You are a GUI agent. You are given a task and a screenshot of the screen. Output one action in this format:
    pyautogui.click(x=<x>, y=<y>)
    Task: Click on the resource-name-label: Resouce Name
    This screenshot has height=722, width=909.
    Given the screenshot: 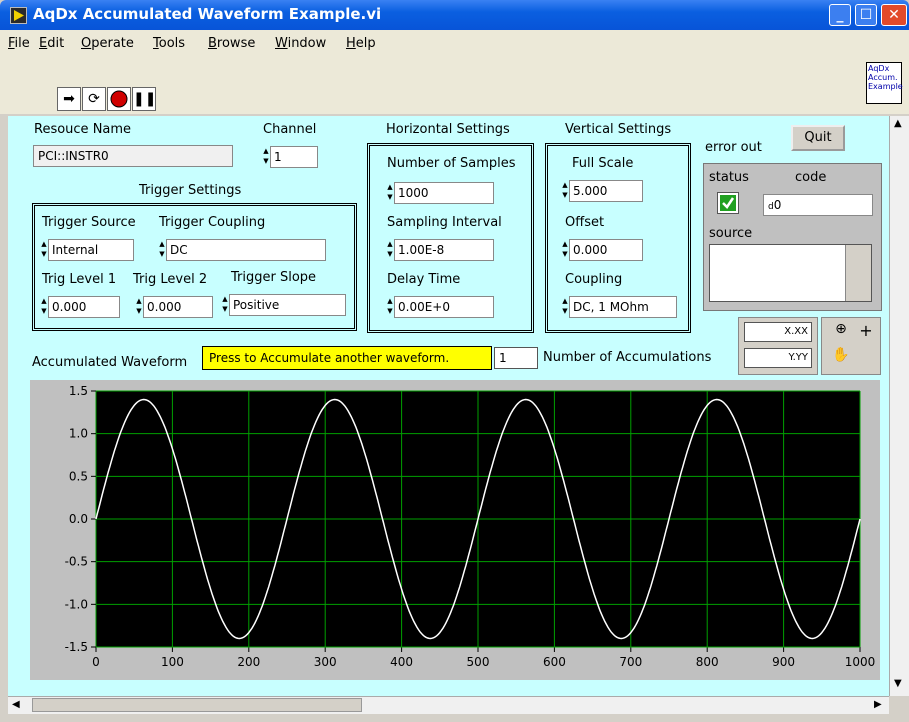 What is the action you would take?
    pyautogui.click(x=83, y=129)
    